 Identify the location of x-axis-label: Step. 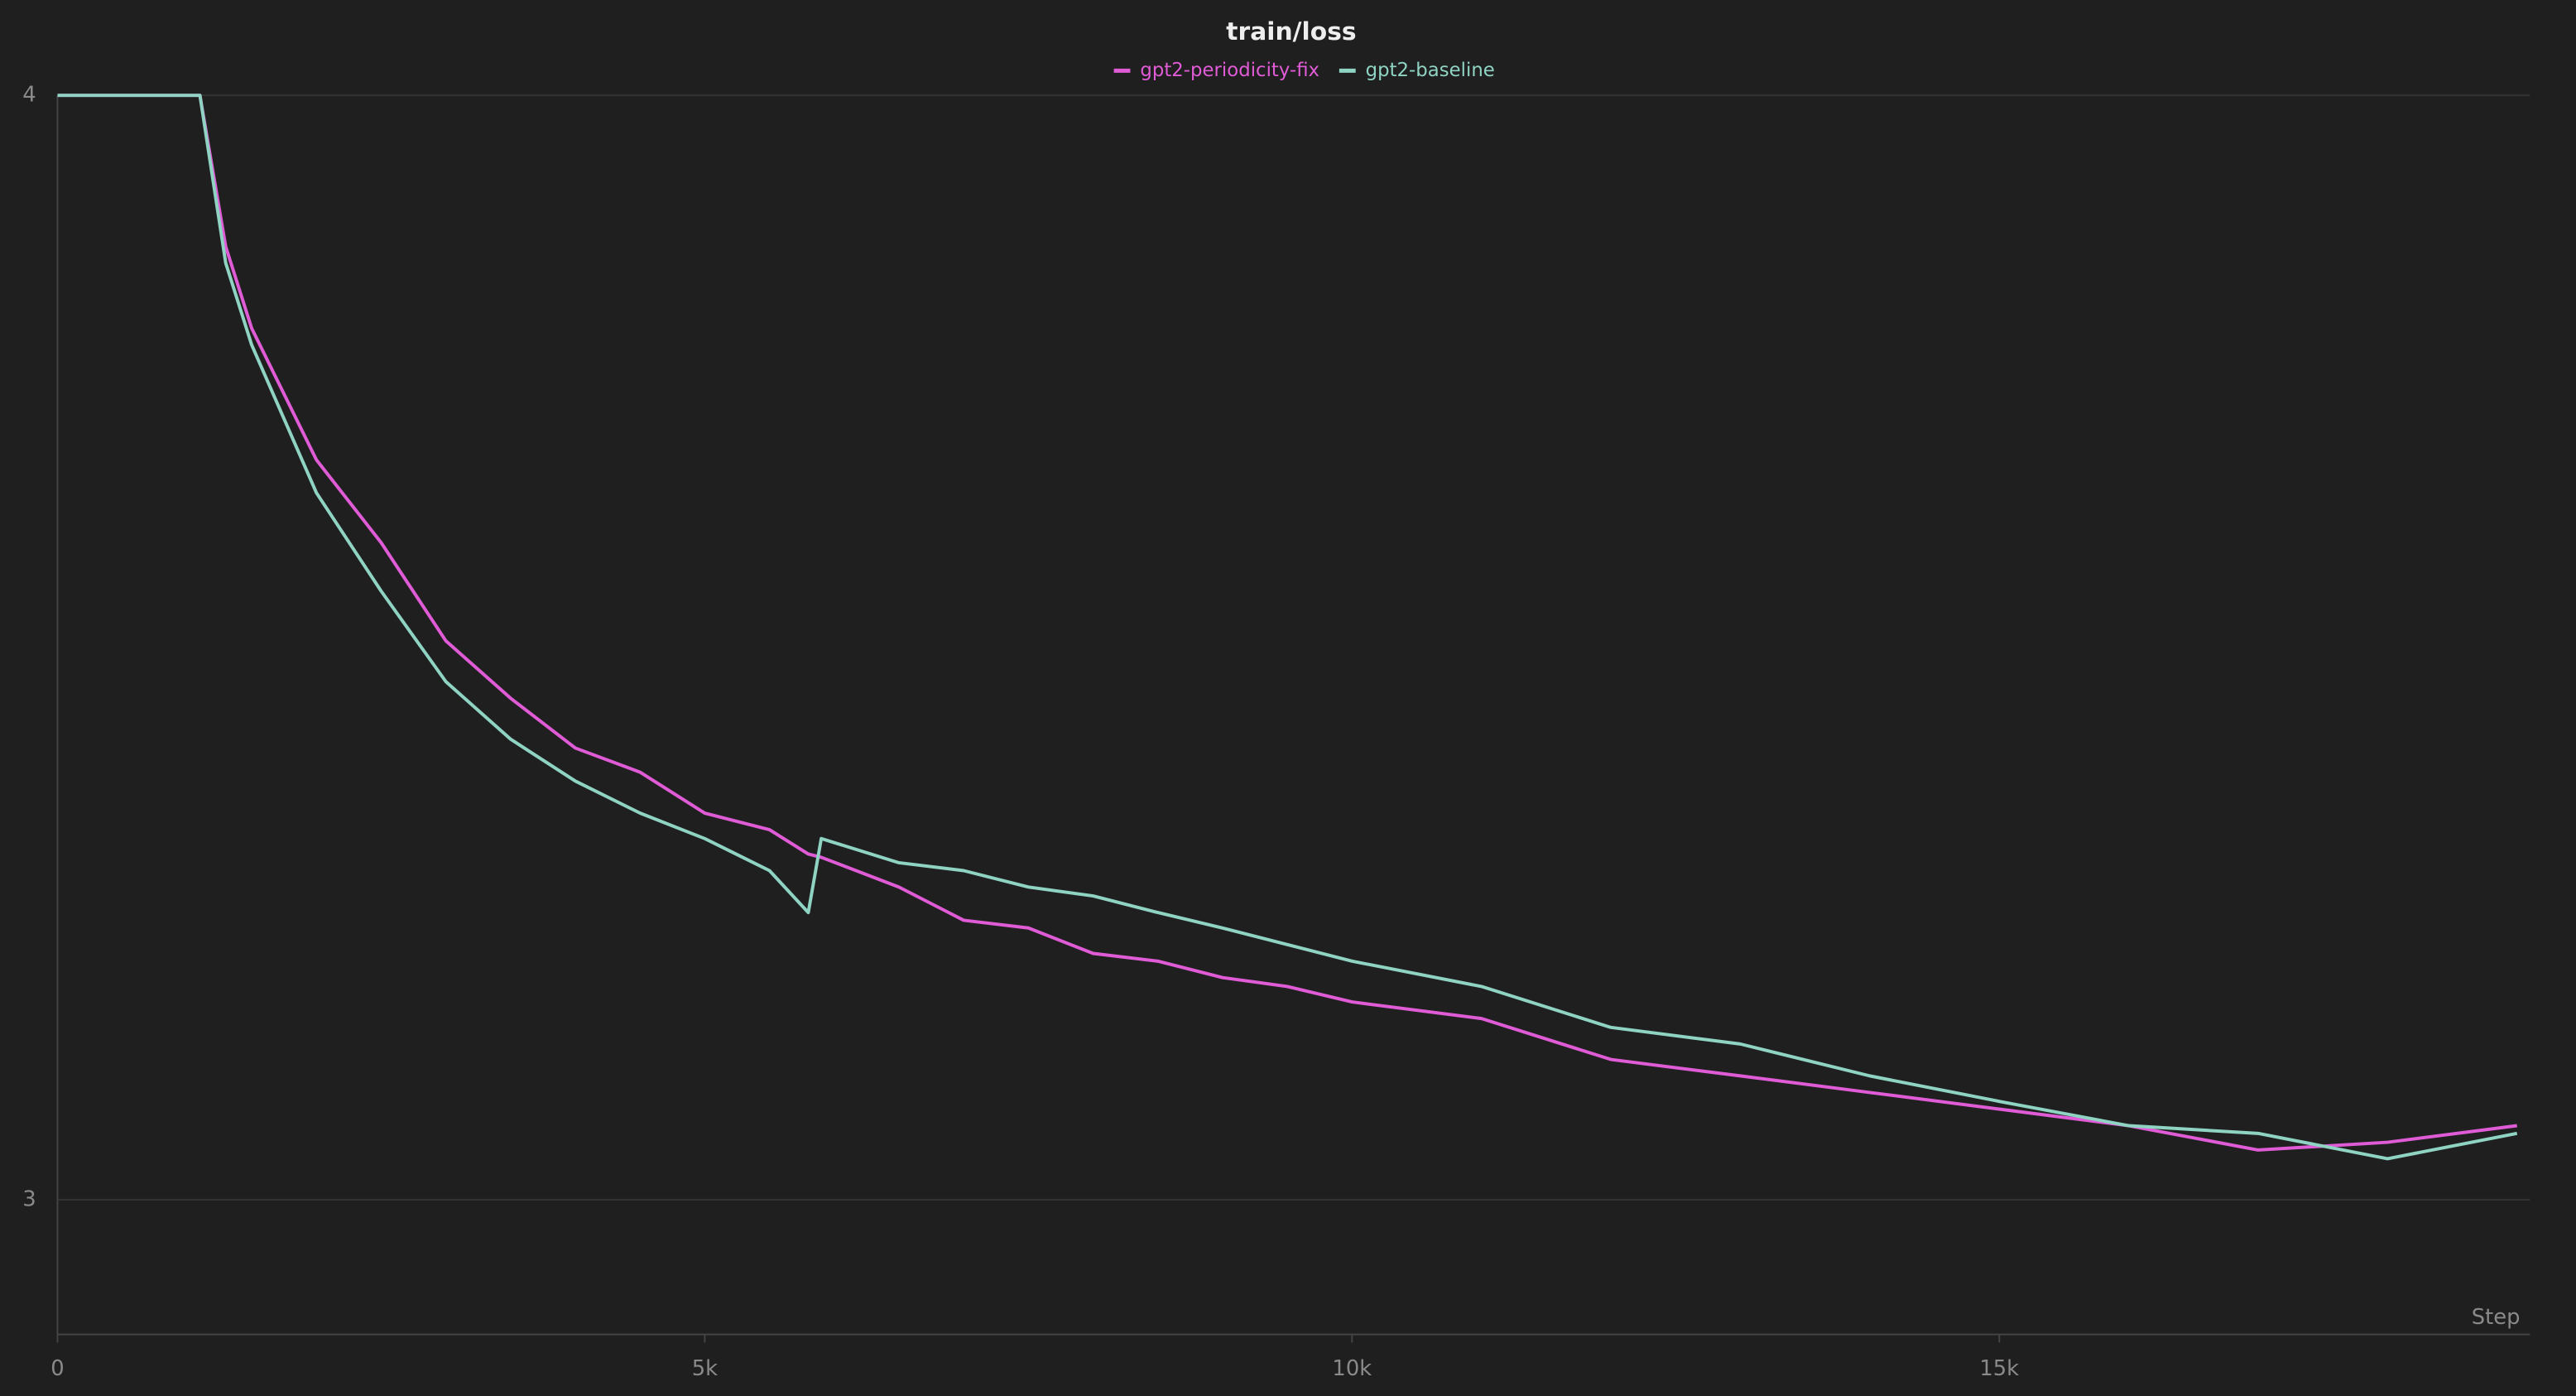
(2496, 1317).